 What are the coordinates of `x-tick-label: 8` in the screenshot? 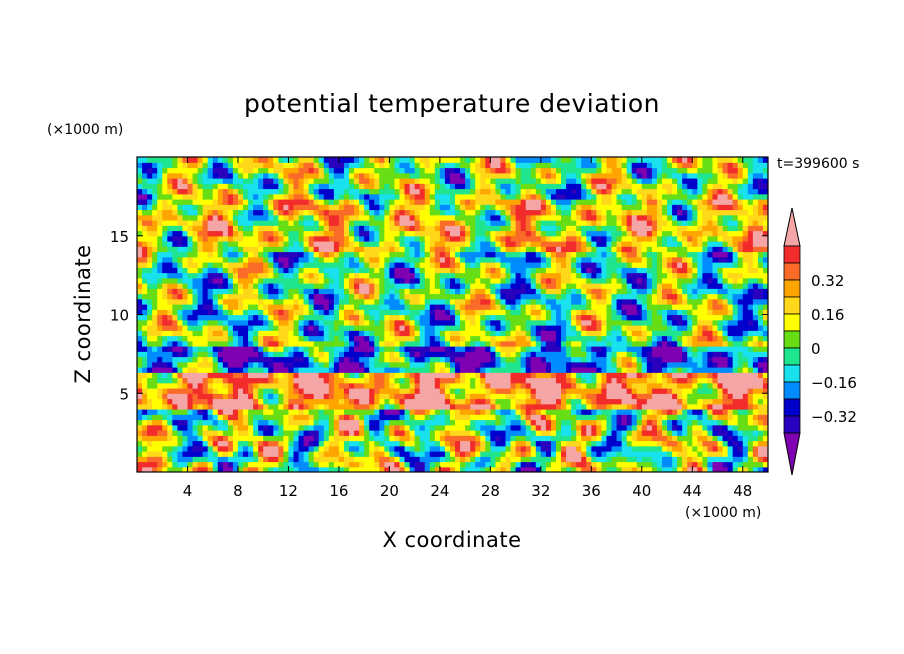 It's located at (238, 491).